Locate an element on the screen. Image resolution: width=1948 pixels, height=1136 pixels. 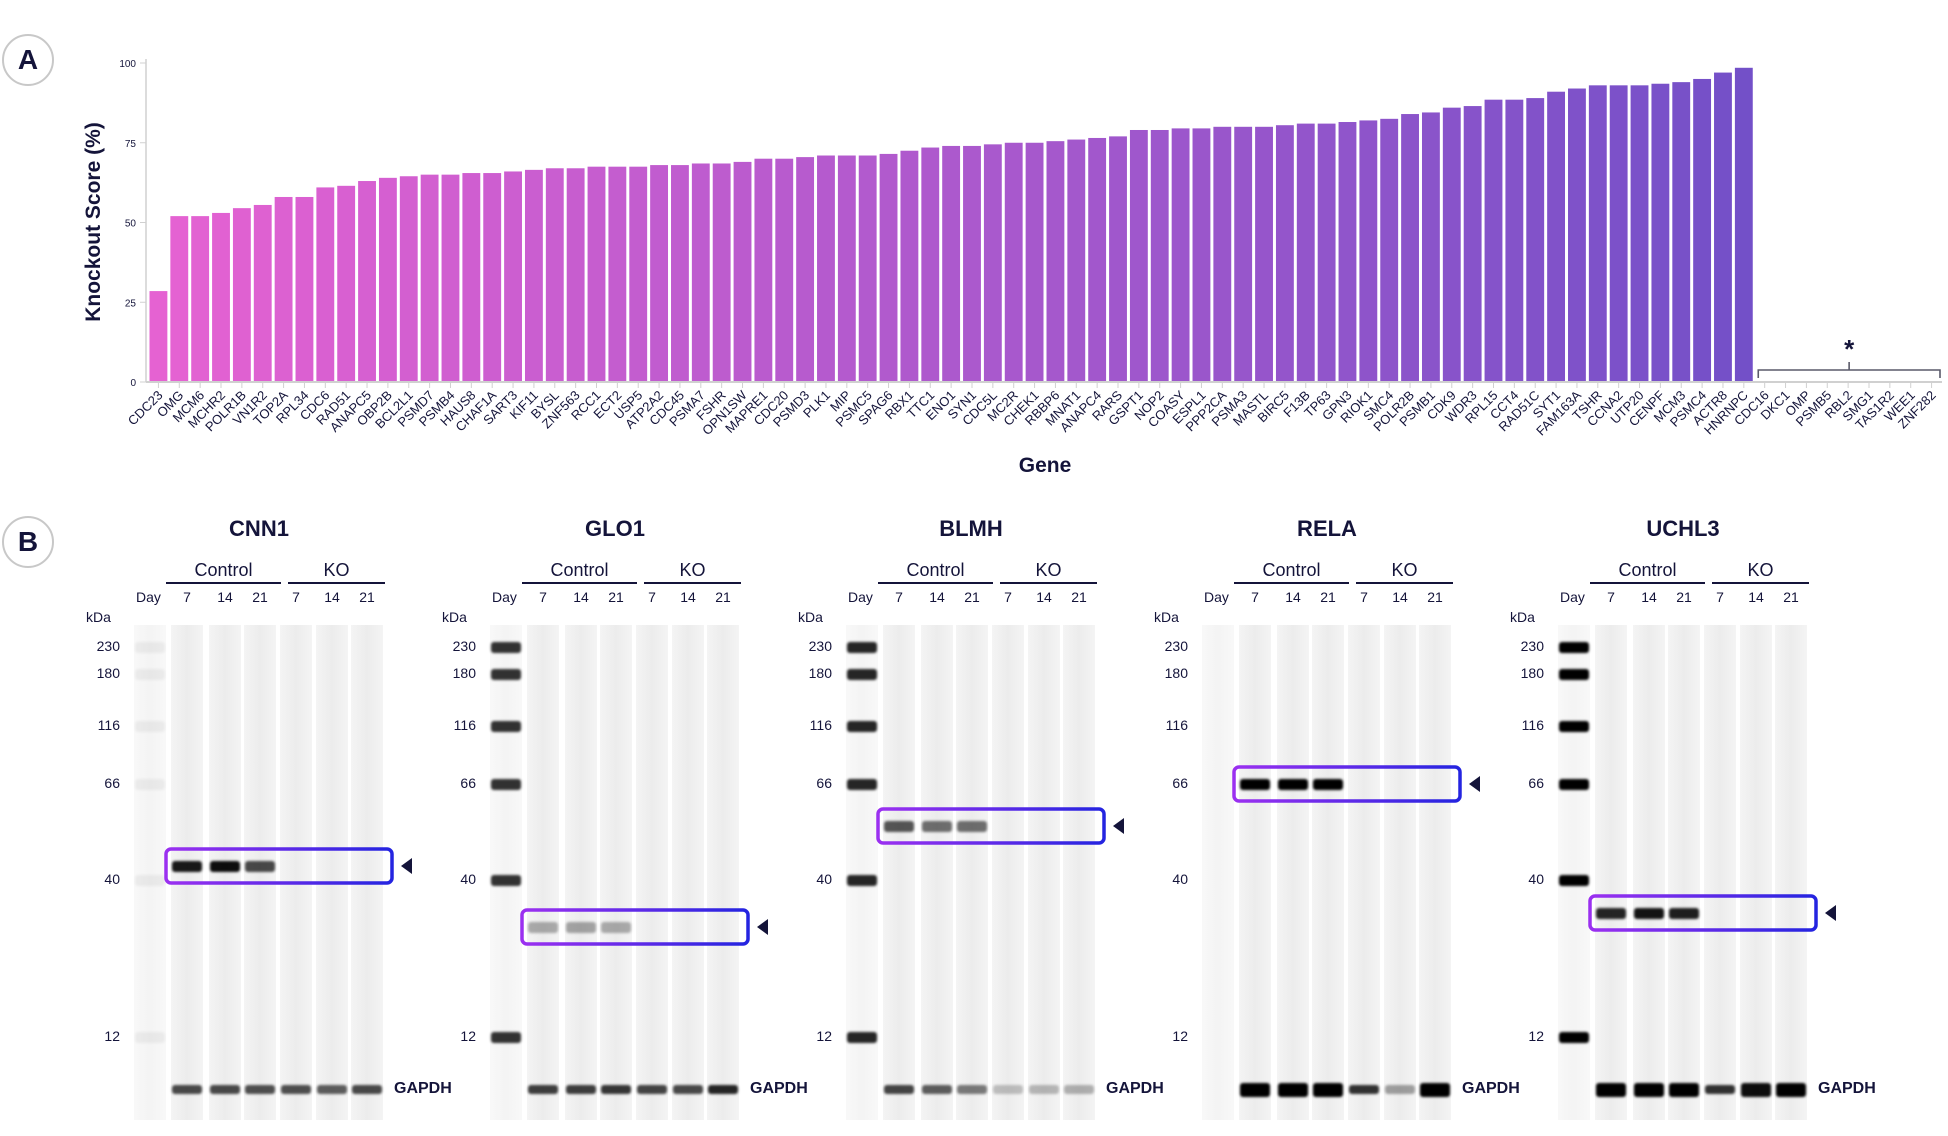
marker-label: 230 is located at coordinates (1176, 646).